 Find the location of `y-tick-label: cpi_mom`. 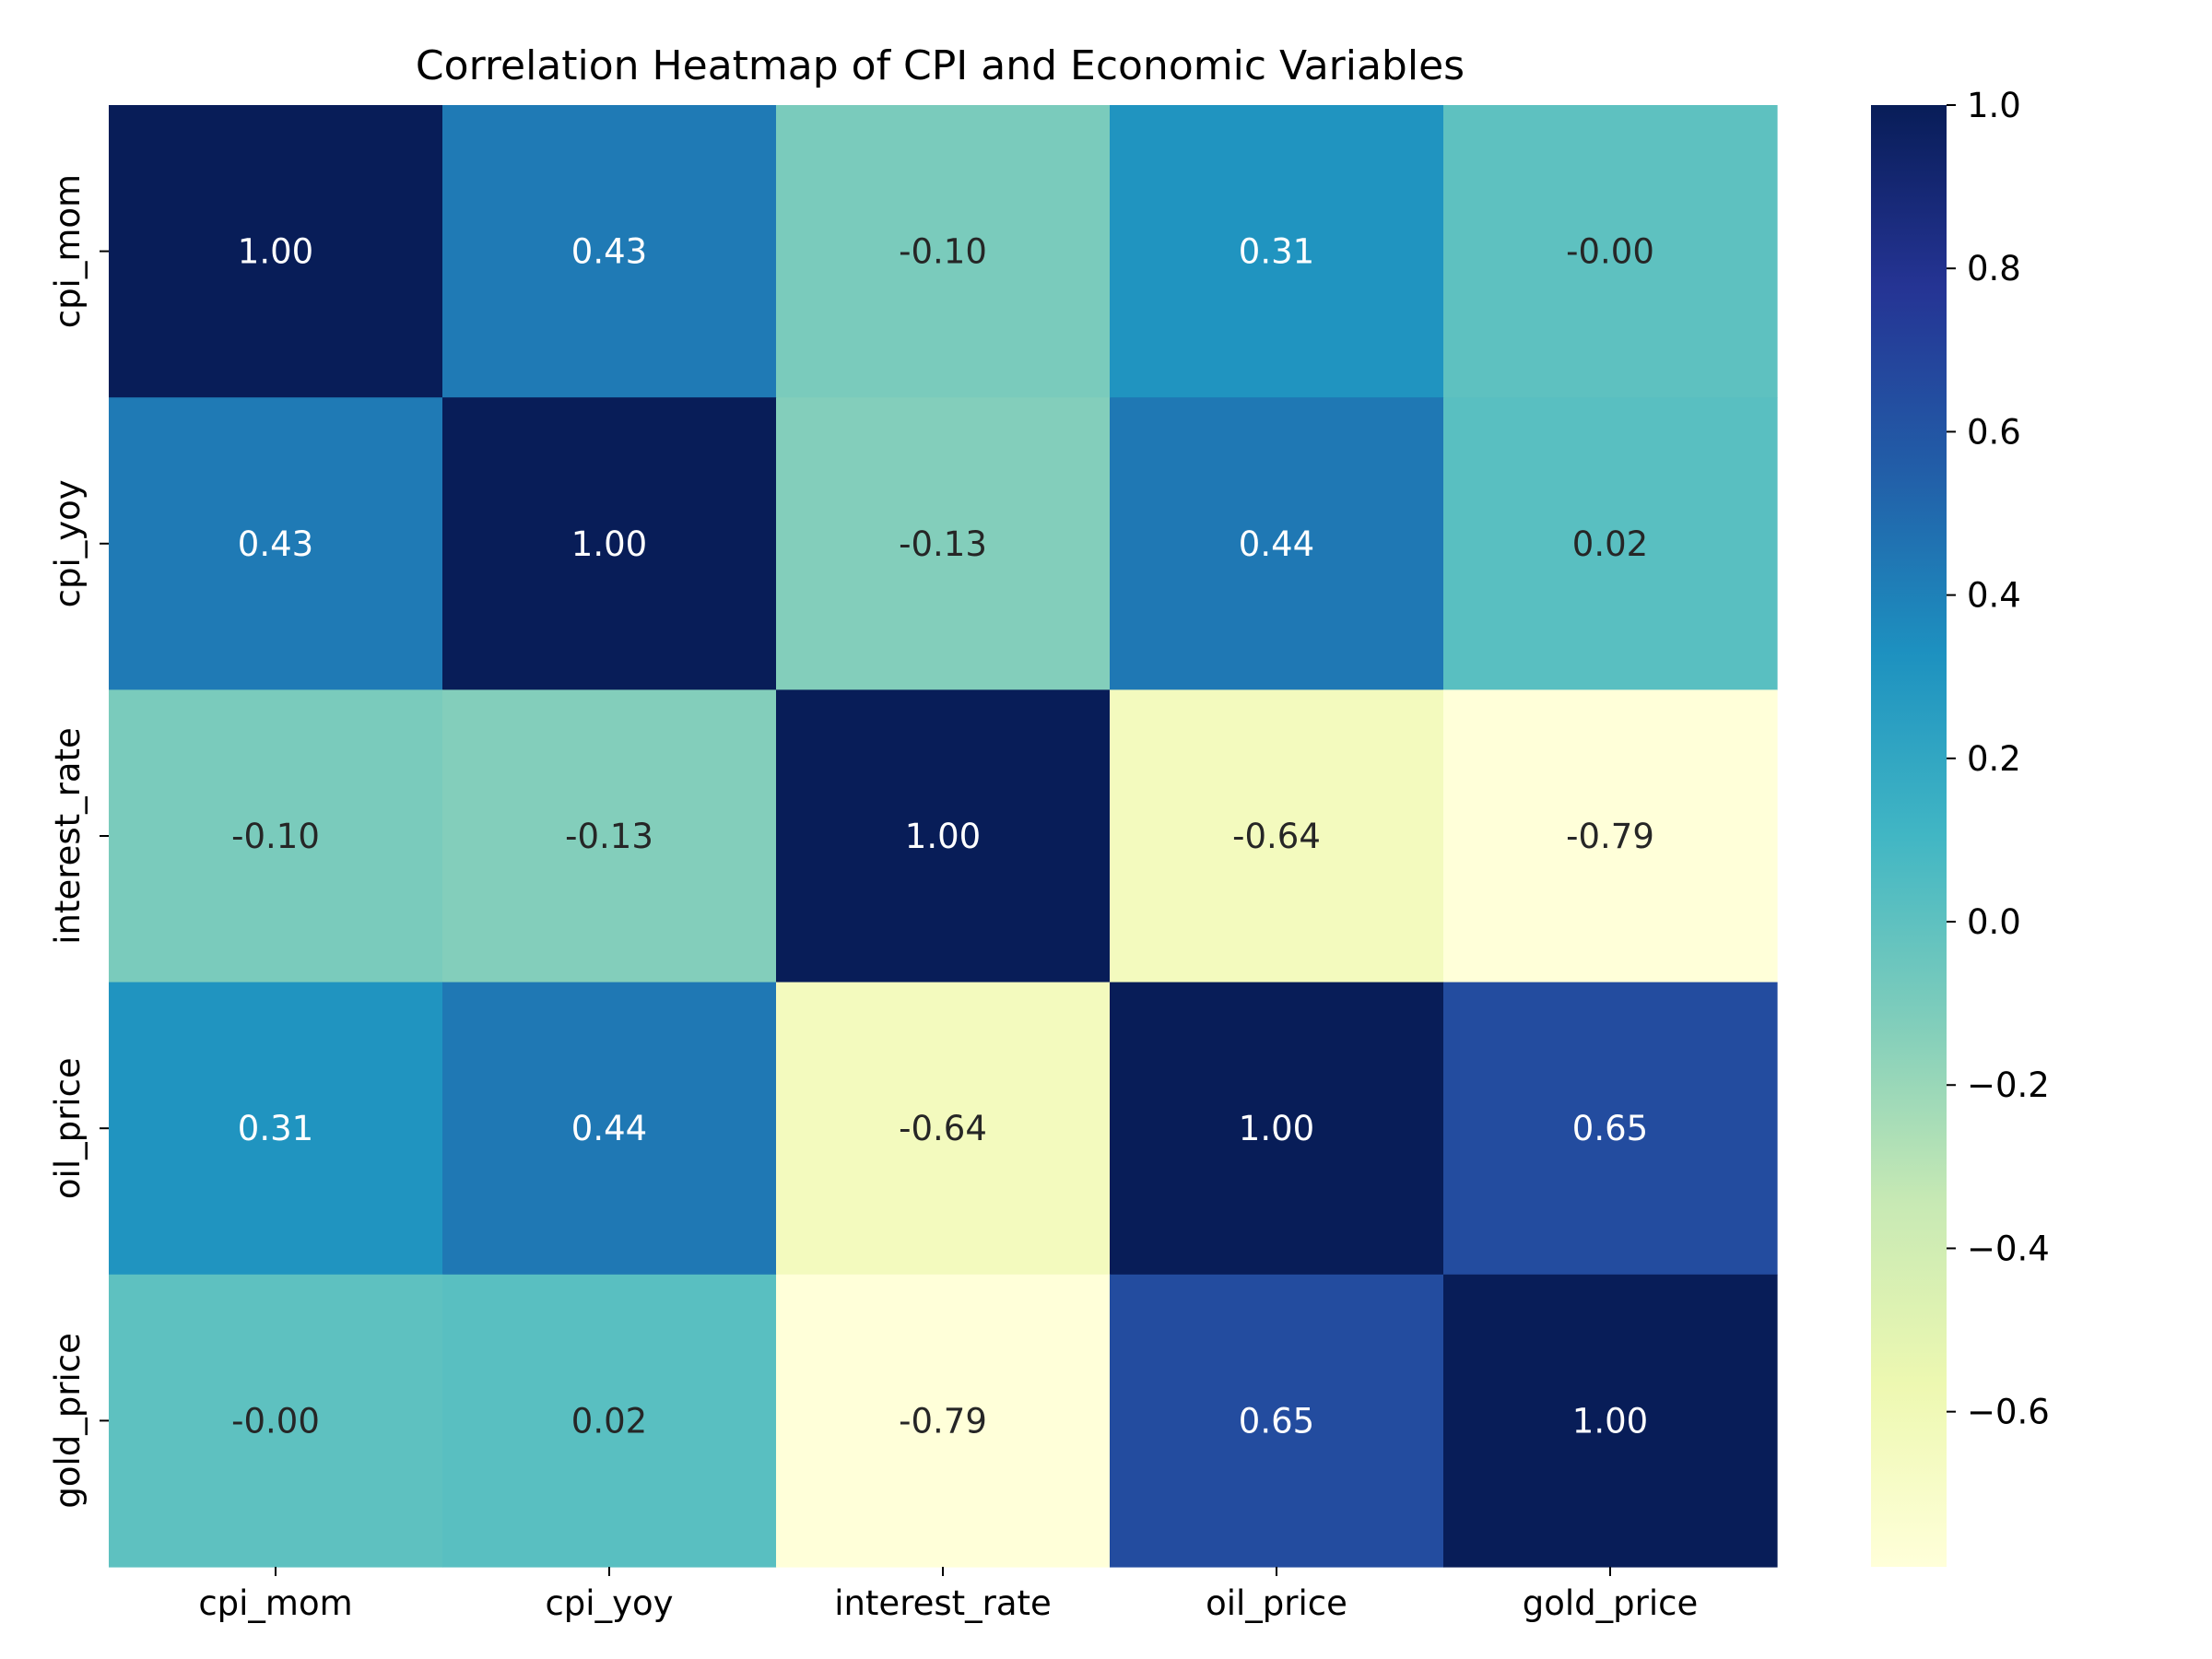

y-tick-label: cpi_mom is located at coordinates (68, 251).